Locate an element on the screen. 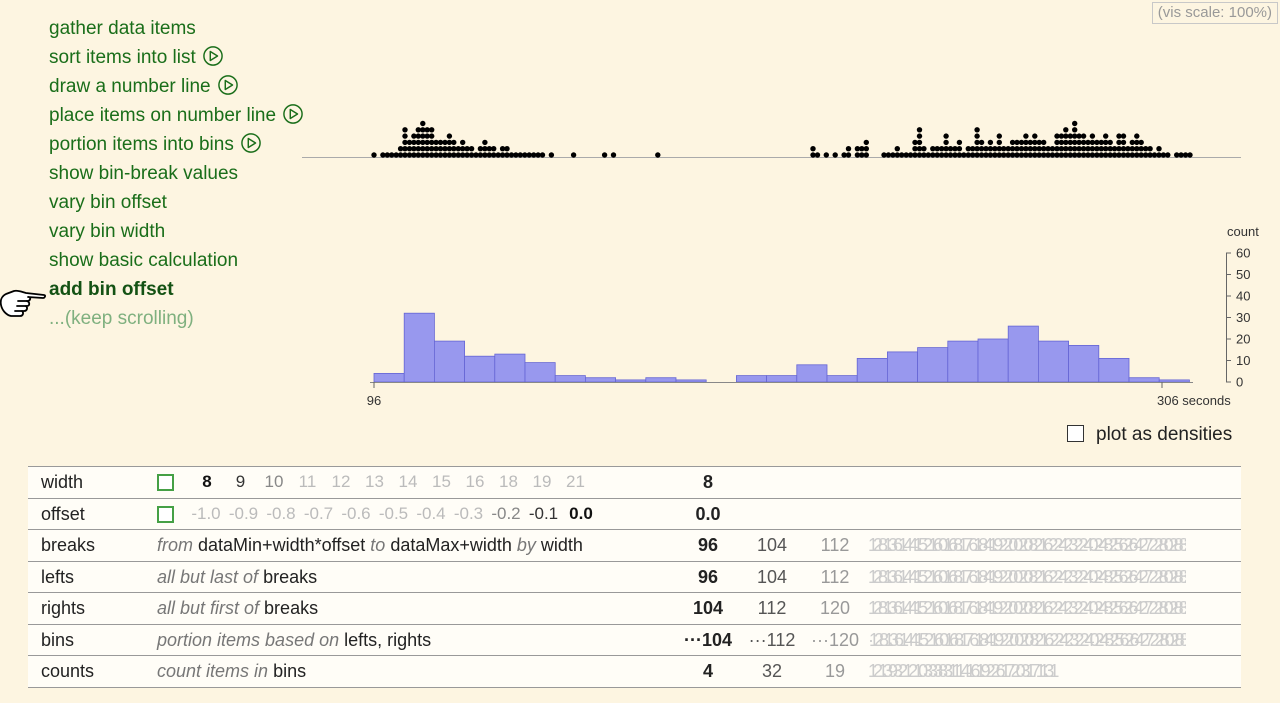 Image resolution: width=1280 pixels, height=703 pixels. step-item: vary bin width is located at coordinates (176, 231).